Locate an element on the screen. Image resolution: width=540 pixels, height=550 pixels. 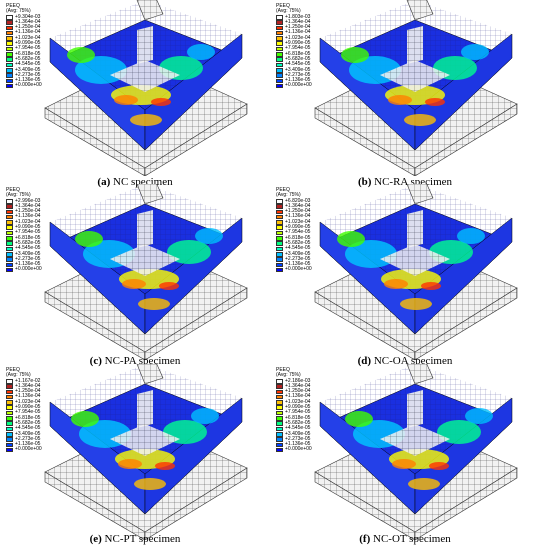
legend-value: +7.954e-05 is located at coordinates (298, 232).